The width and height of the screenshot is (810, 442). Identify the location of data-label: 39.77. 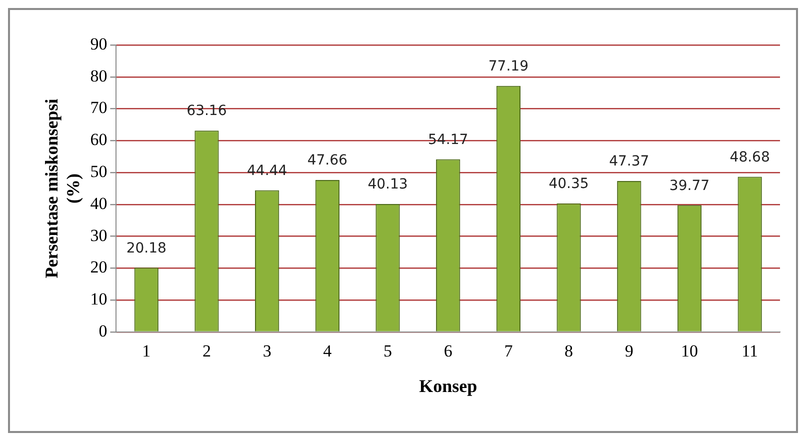
(689, 186).